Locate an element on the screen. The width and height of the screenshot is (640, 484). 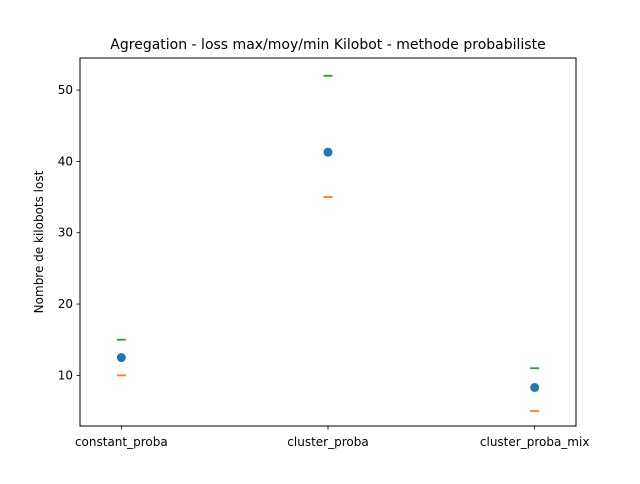
y-tick-label: 50 is located at coordinates (65, 90).